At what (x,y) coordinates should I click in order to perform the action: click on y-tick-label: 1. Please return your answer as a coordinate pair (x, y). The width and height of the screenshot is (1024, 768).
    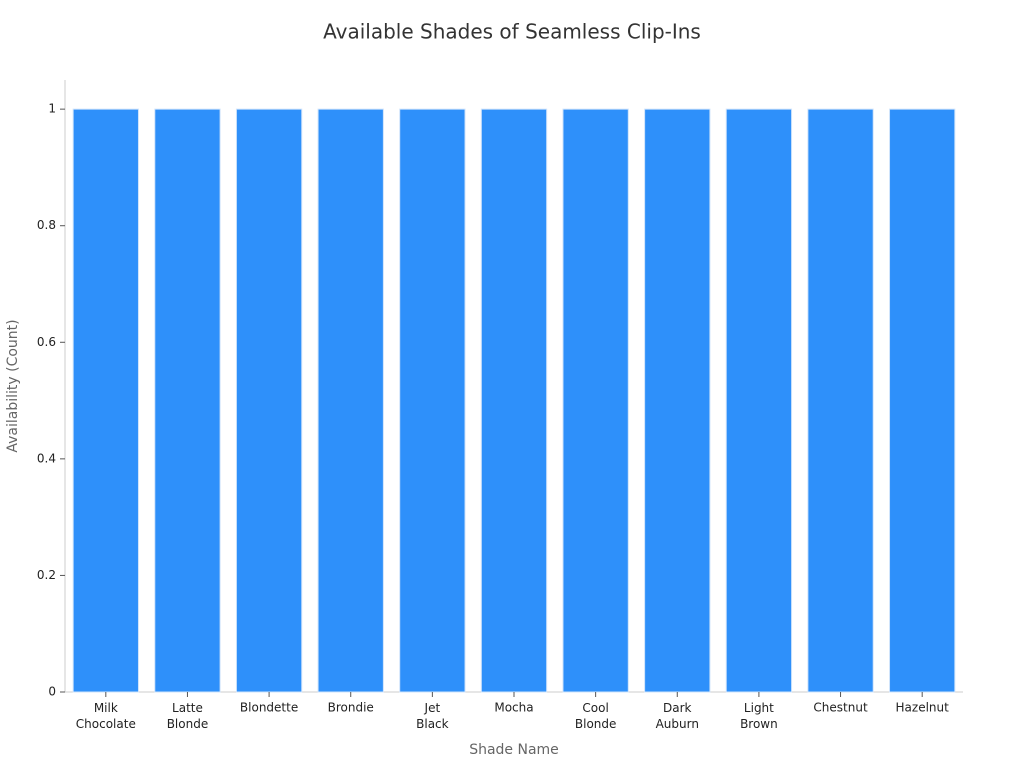
    Looking at the image, I should click on (52, 109).